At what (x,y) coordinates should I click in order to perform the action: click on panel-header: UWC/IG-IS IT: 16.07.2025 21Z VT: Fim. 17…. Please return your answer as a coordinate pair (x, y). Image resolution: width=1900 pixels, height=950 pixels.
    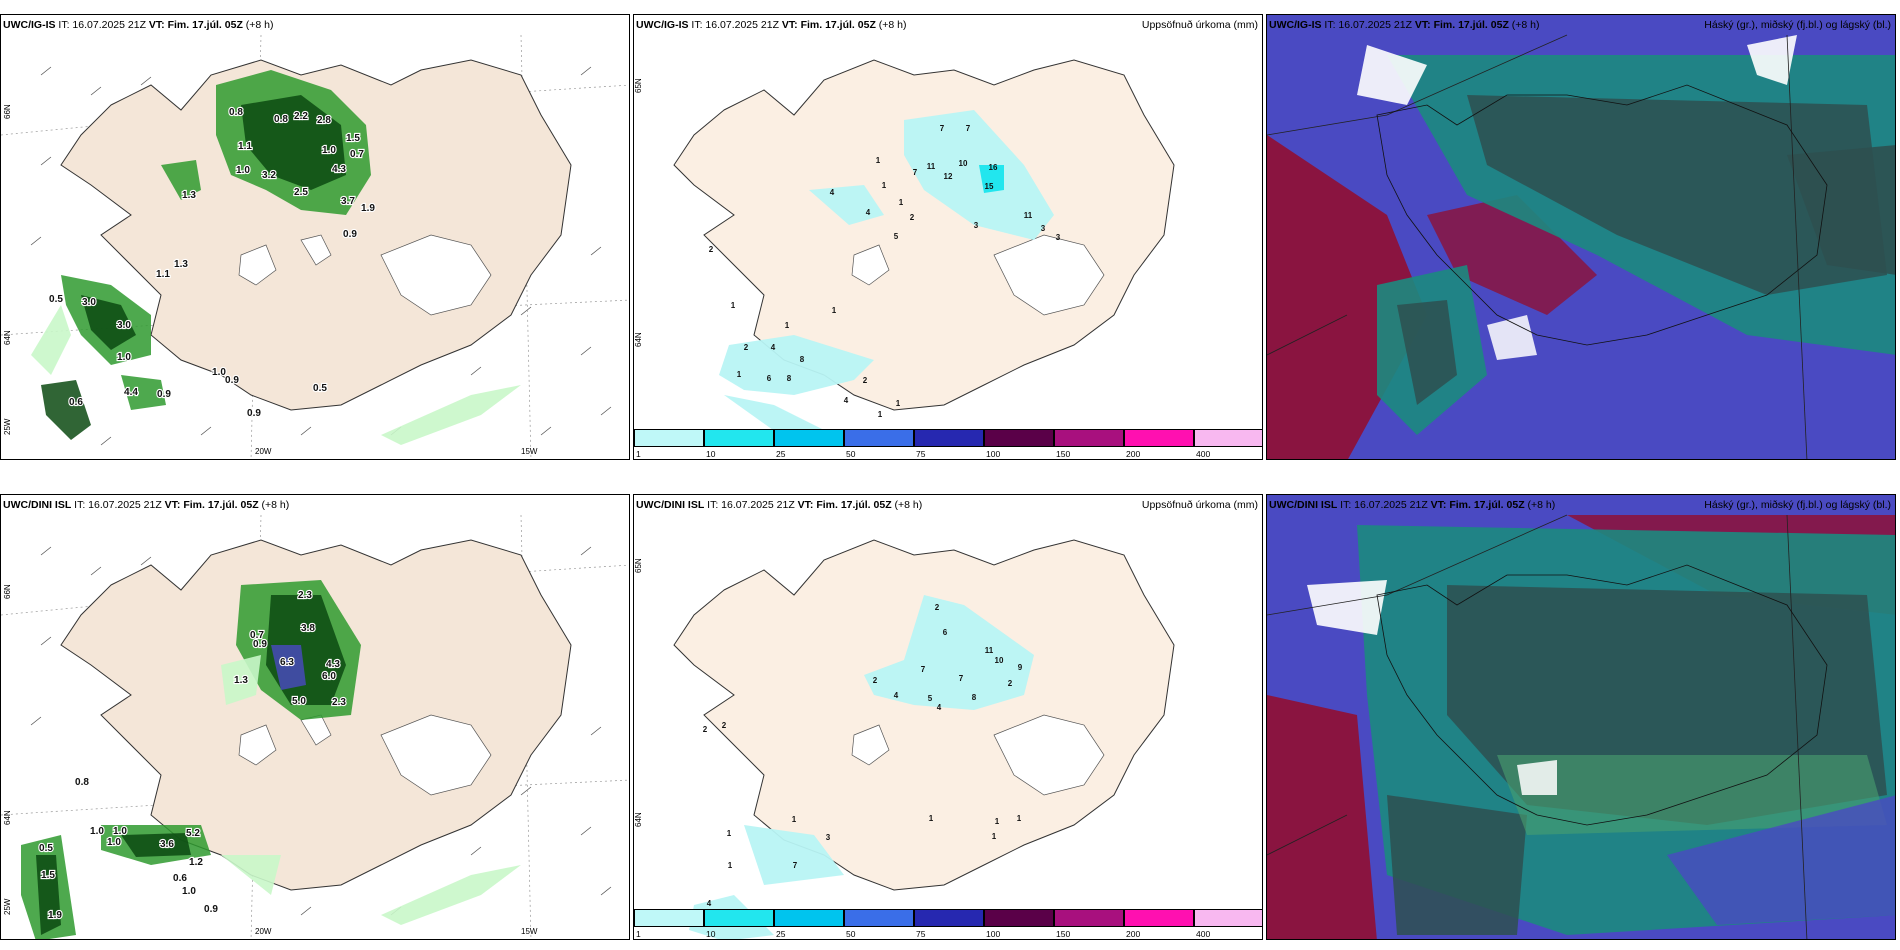
    Looking at the image, I should click on (771, 25).